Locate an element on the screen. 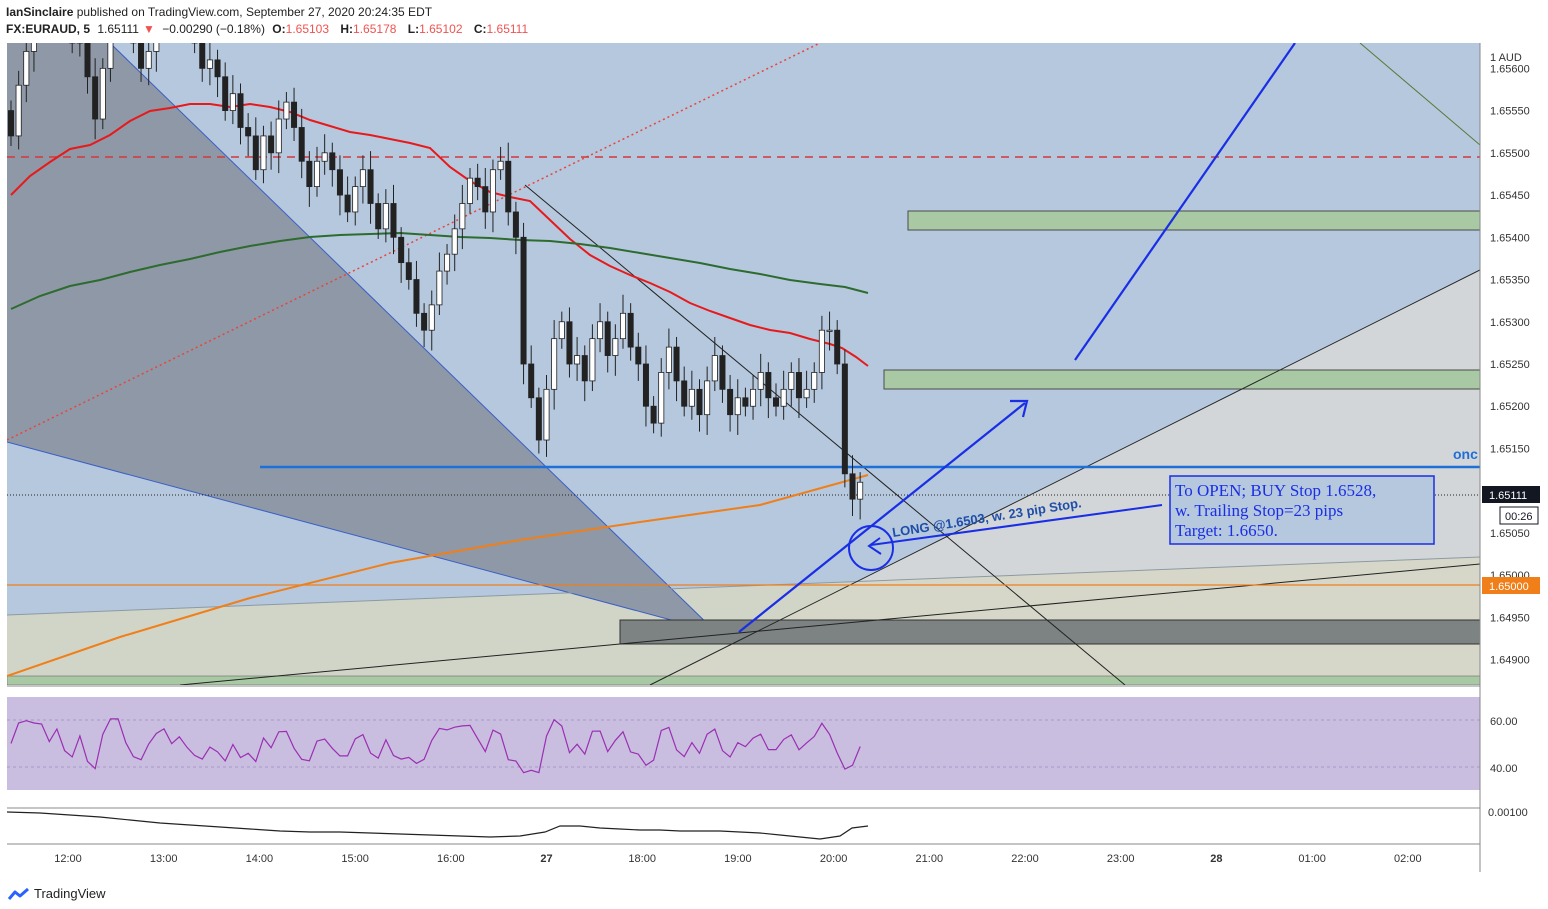 This screenshot has height=909, width=1548. author-name: IanSinclaire is located at coordinates (40, 12).